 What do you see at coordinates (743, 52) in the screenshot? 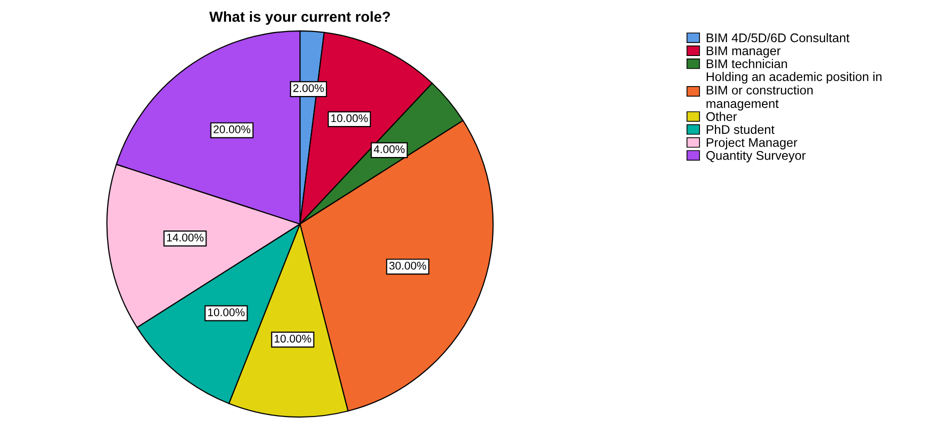
I see `legend-label: BIM manager` at bounding box center [743, 52].